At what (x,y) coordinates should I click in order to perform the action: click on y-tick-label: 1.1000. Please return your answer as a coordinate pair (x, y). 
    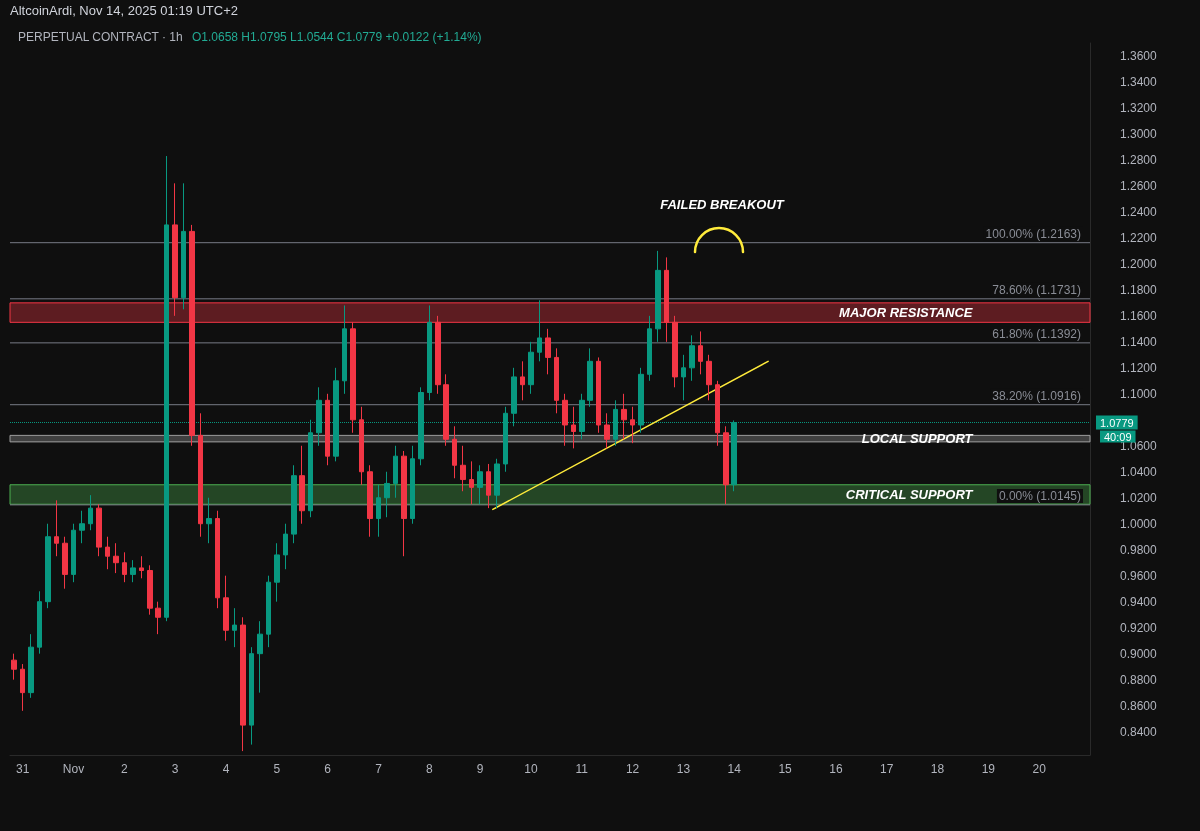
    Looking at the image, I should click on (1139, 393).